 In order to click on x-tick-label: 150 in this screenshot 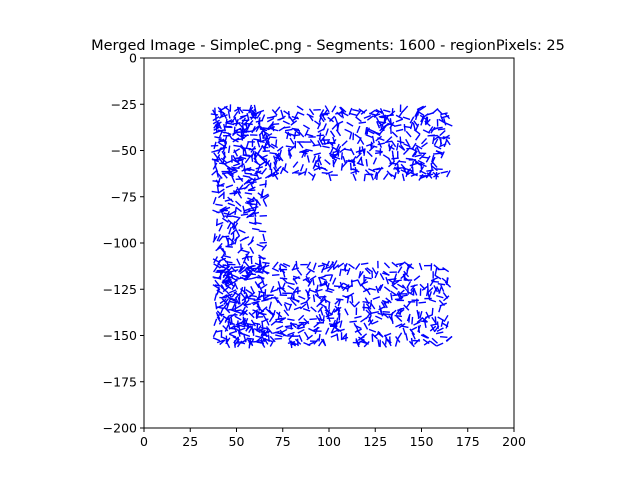, I will do `click(422, 441)`.